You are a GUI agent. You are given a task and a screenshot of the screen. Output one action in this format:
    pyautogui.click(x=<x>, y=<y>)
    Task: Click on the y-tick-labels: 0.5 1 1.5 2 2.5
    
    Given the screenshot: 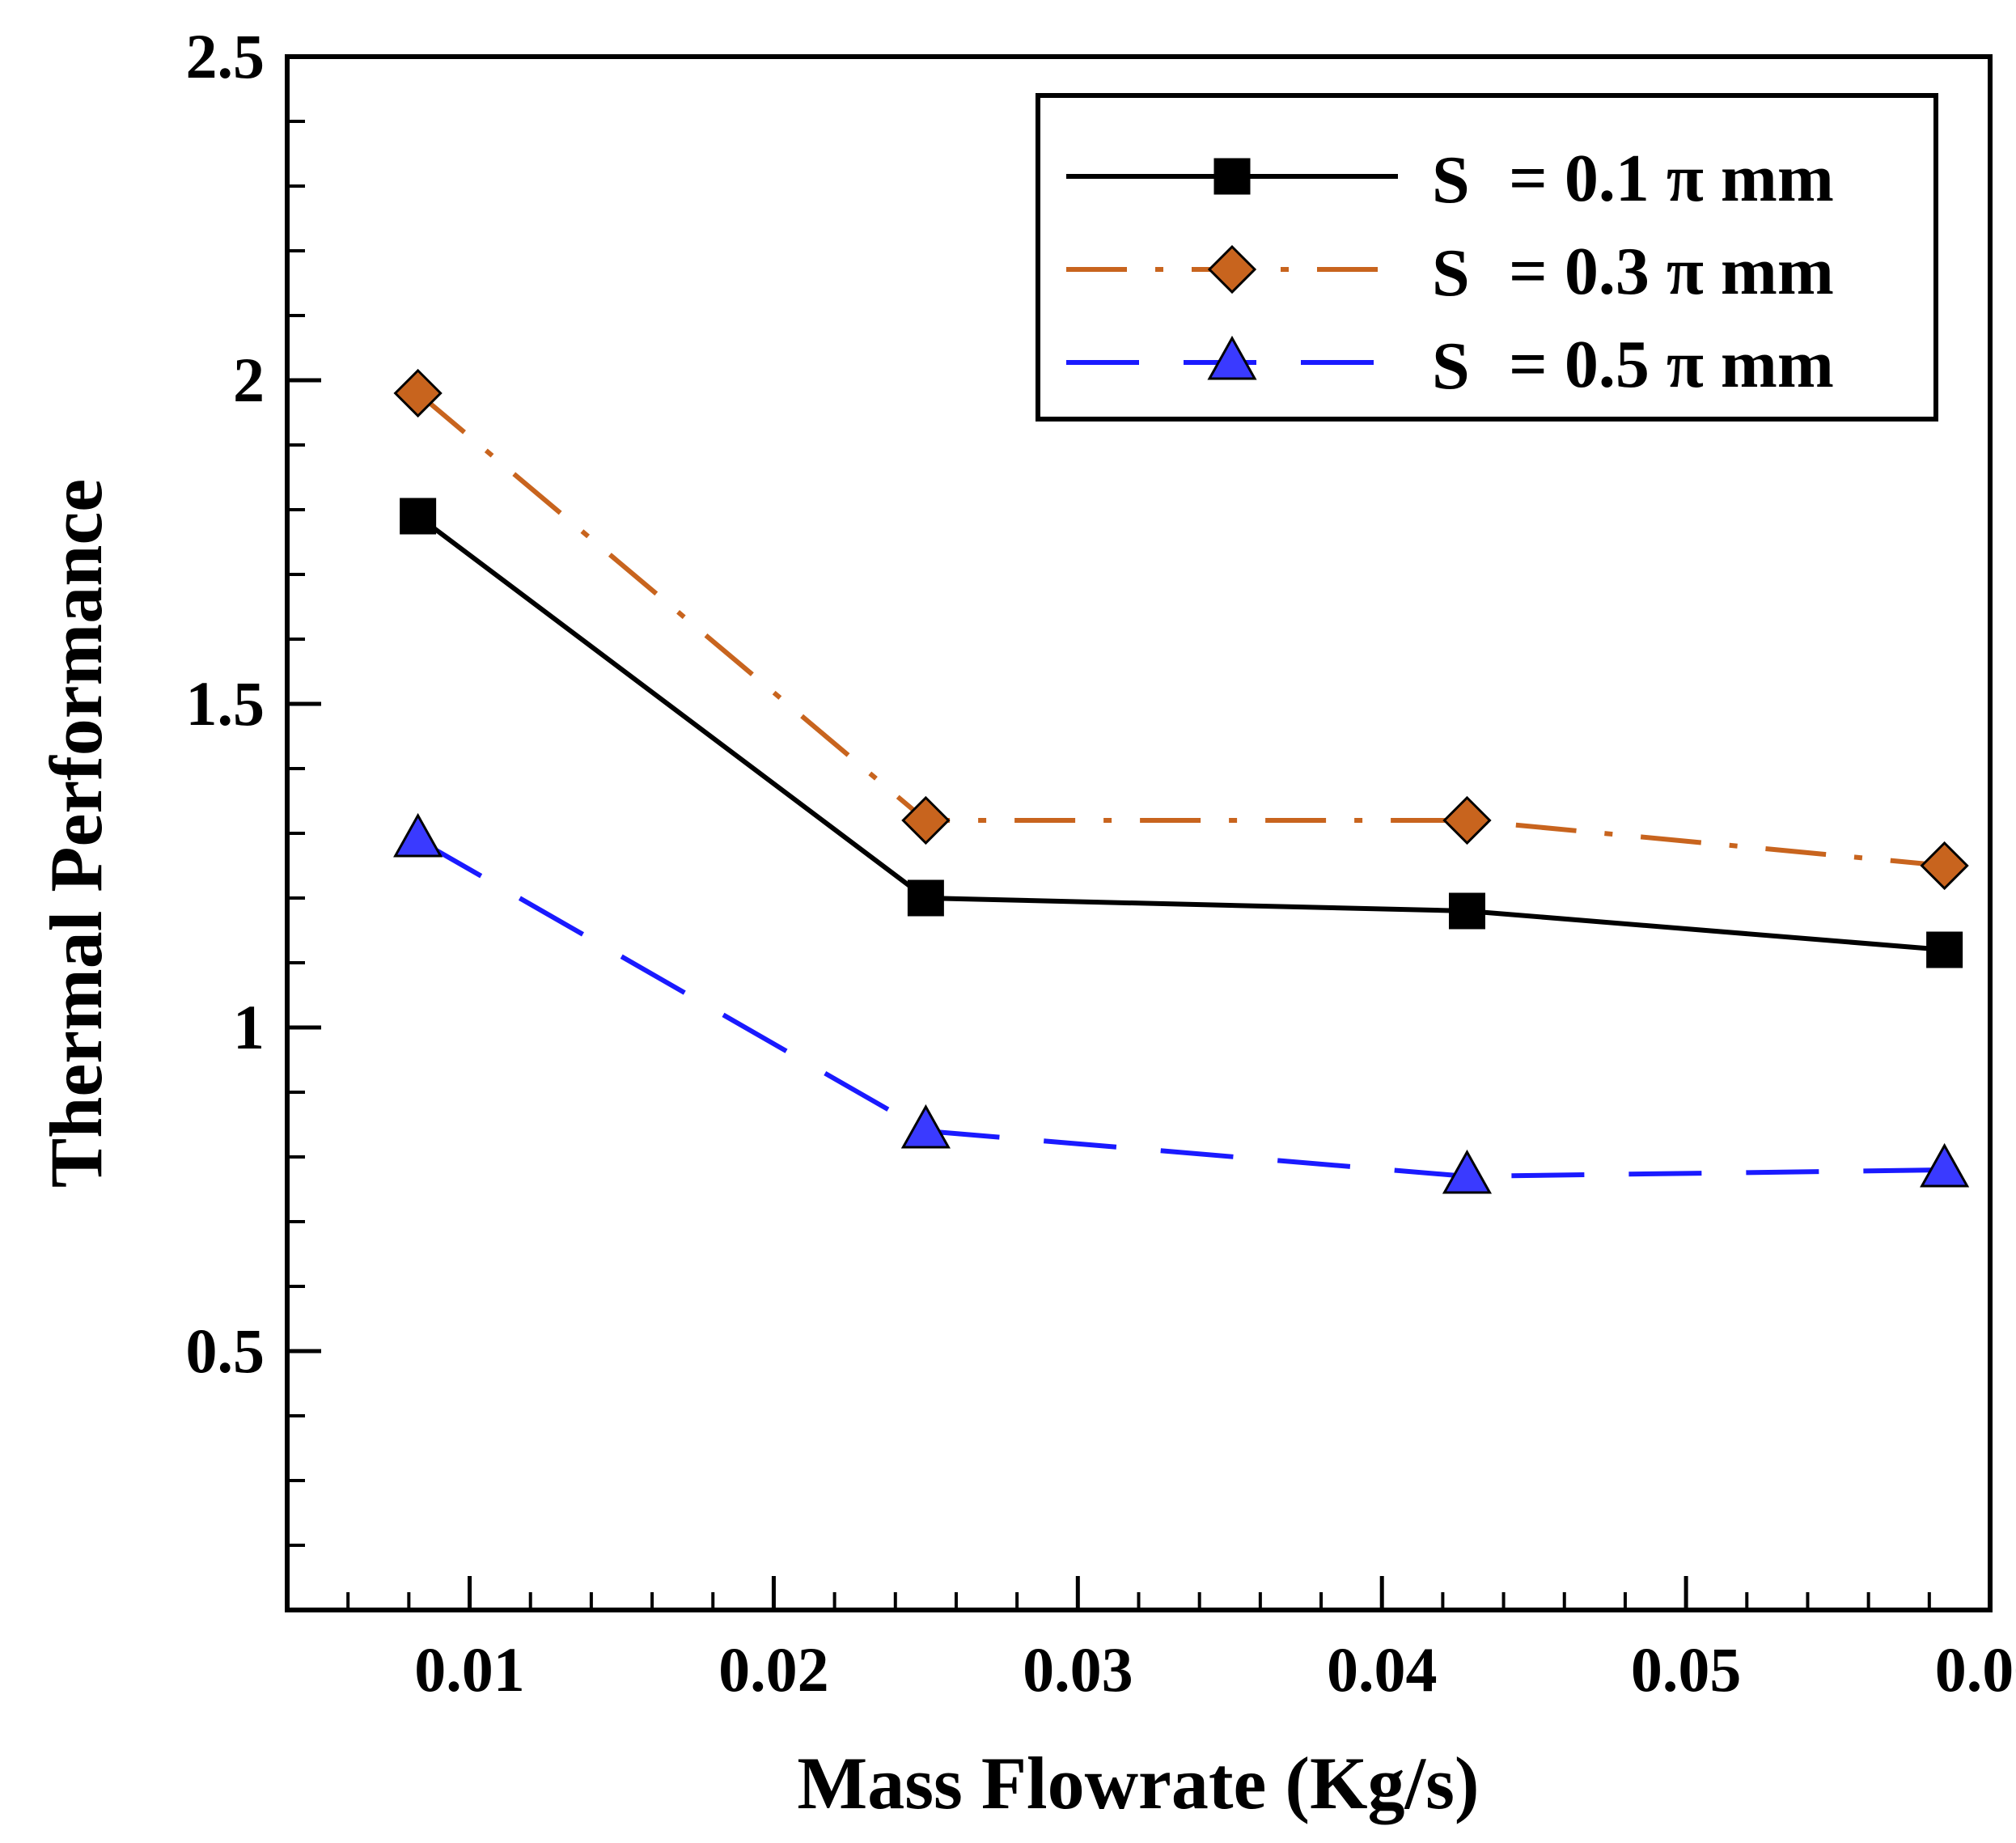 What is the action you would take?
    pyautogui.click(x=225, y=703)
    